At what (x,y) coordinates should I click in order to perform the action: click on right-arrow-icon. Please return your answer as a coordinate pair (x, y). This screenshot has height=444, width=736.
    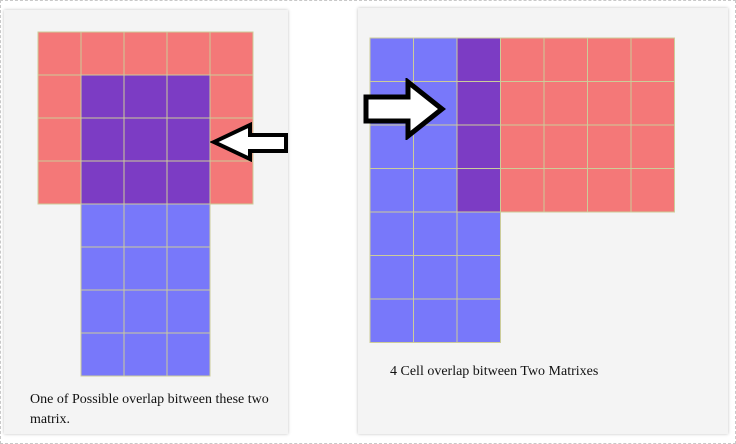
    Looking at the image, I should click on (404, 109).